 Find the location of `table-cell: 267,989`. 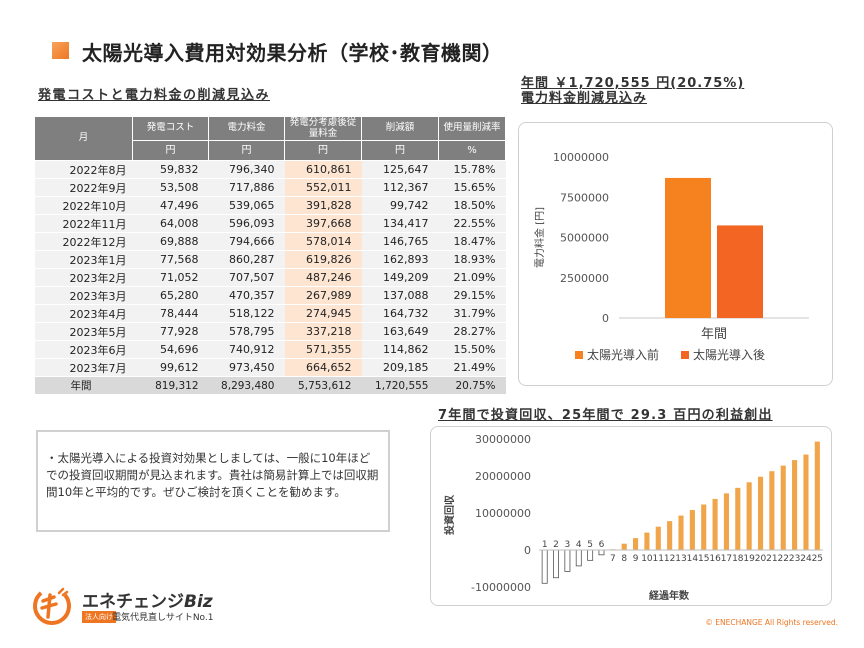

table-cell: 267,989 is located at coordinates (323, 295).